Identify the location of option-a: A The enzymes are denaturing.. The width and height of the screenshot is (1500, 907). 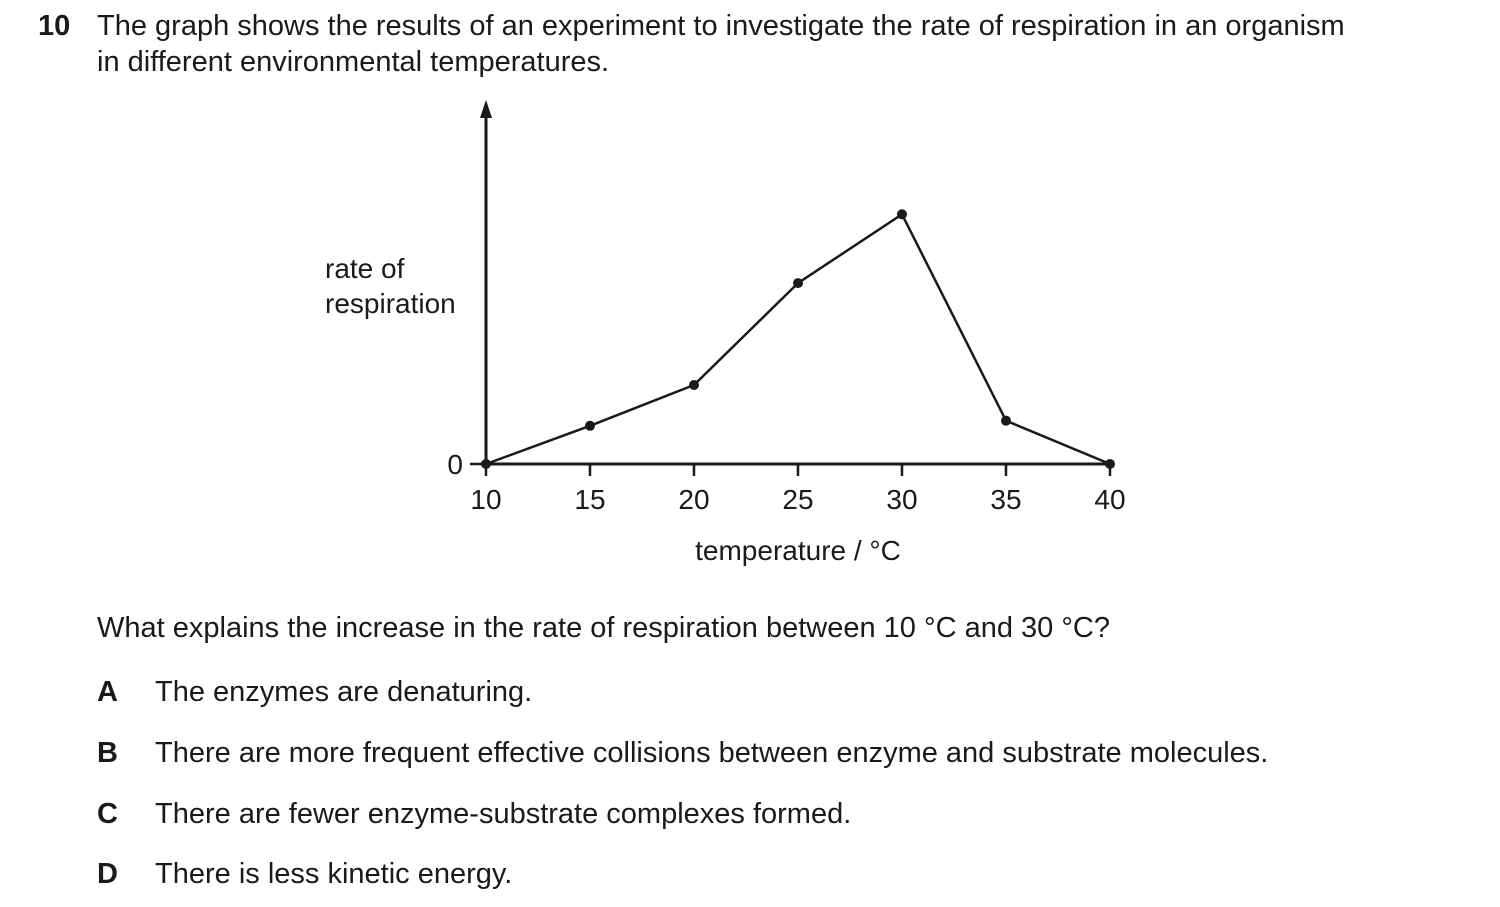
(314, 692).